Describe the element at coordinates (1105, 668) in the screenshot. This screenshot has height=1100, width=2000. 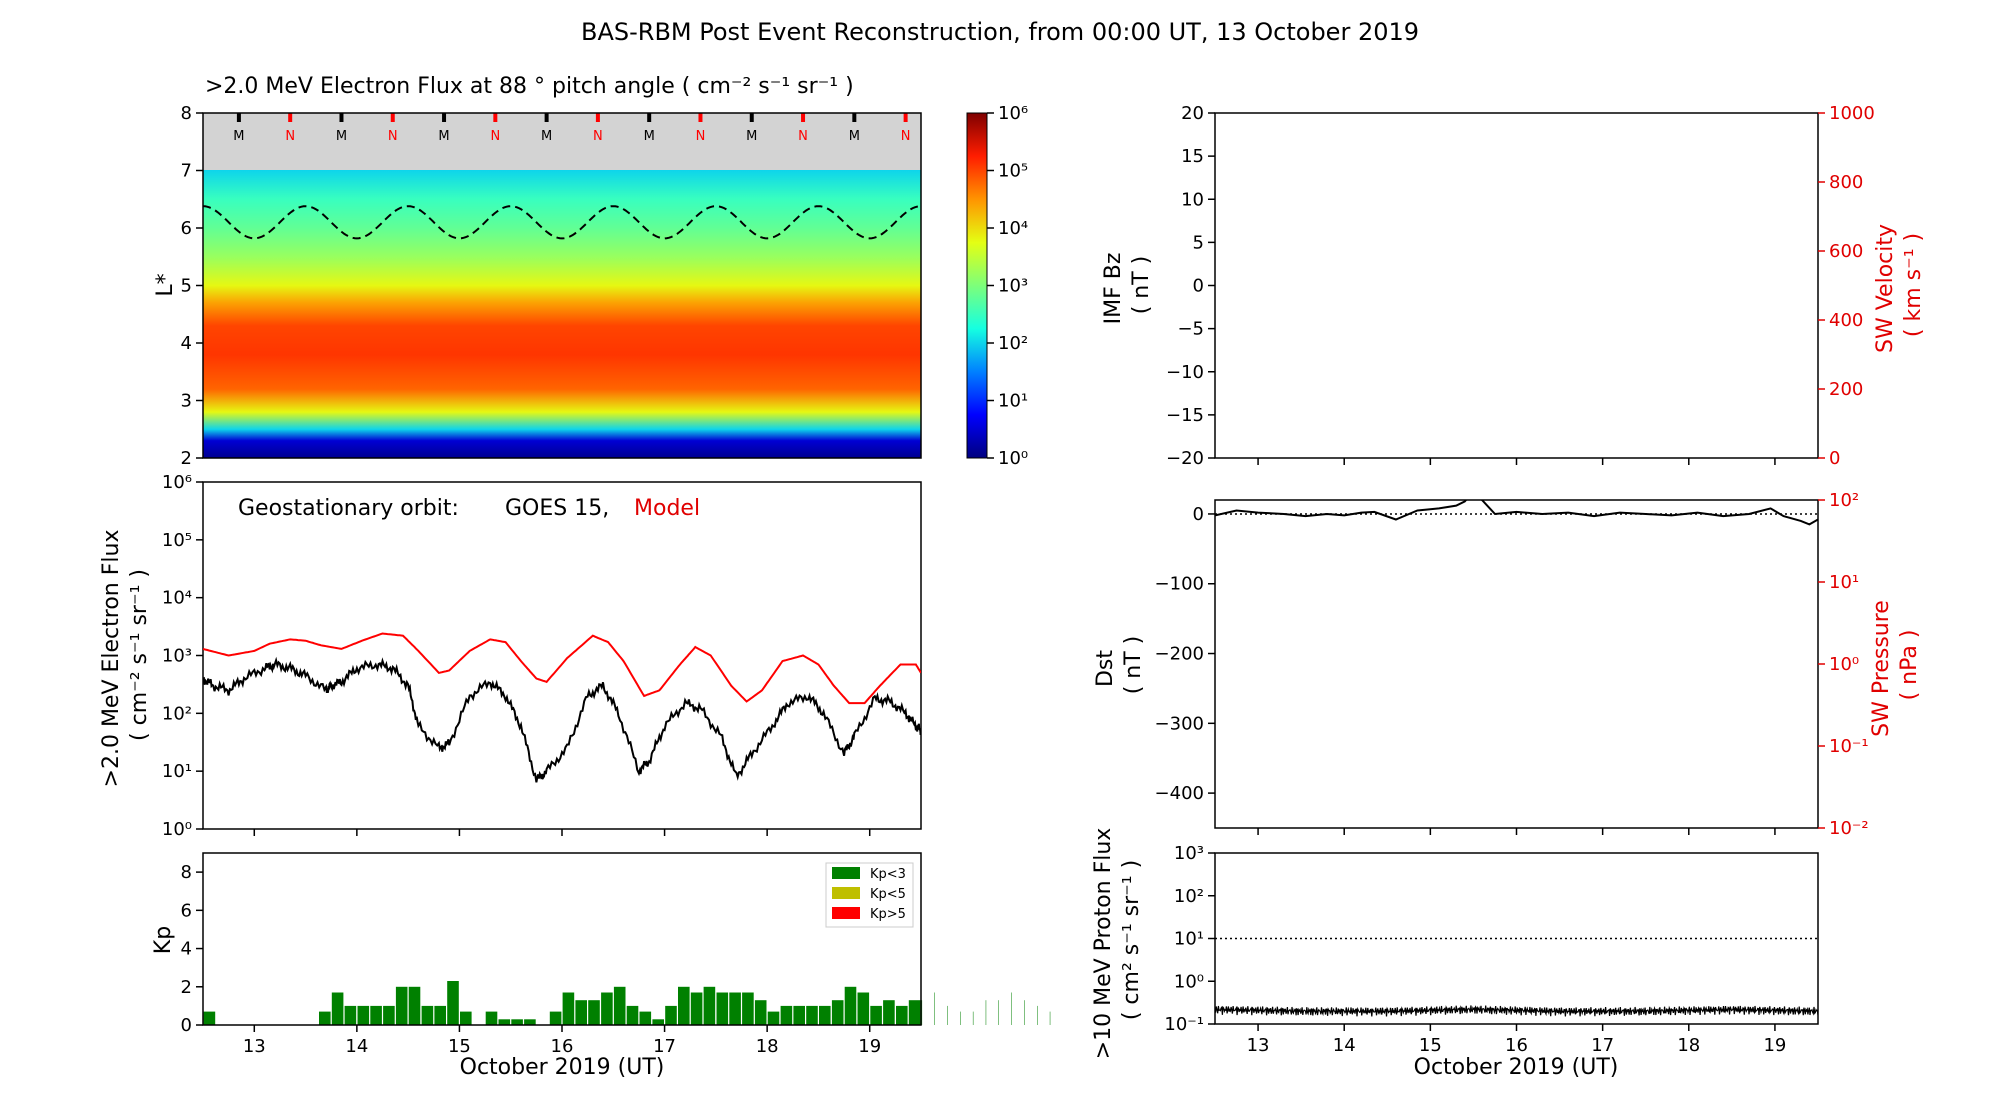
I see `dst-ylabel-line1: Dst` at that location.